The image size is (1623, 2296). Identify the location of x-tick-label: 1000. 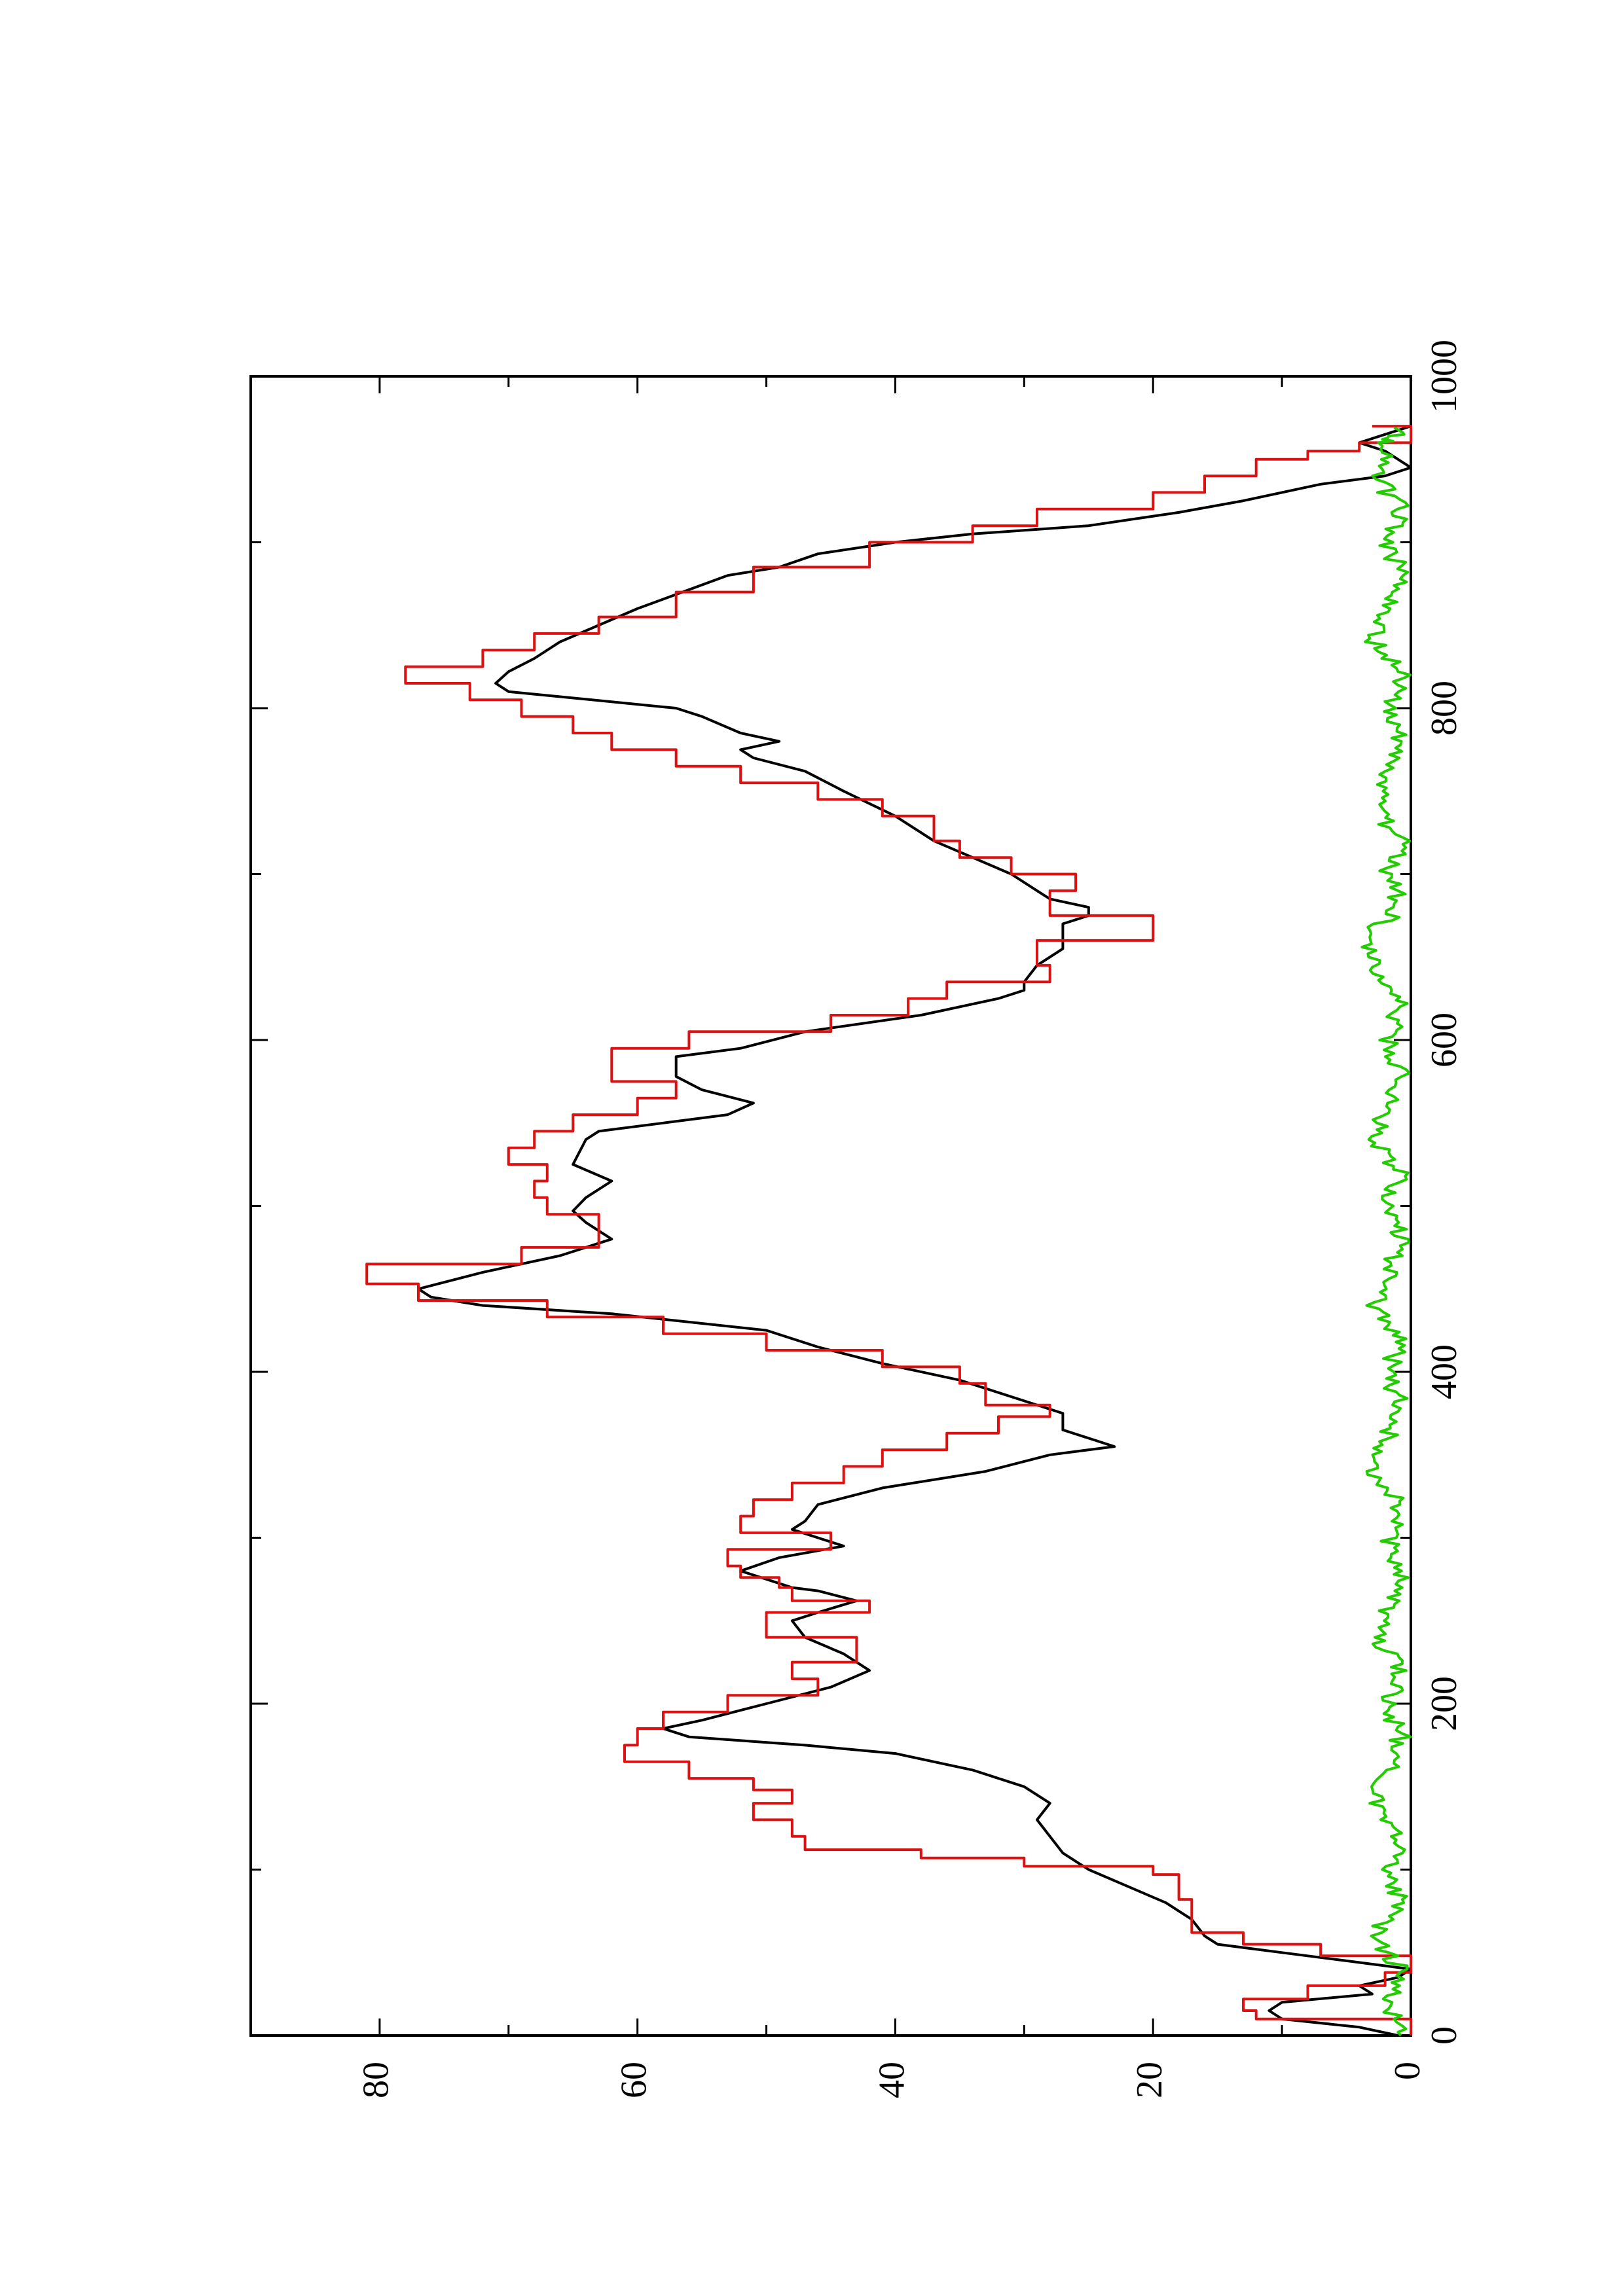
(1444, 376).